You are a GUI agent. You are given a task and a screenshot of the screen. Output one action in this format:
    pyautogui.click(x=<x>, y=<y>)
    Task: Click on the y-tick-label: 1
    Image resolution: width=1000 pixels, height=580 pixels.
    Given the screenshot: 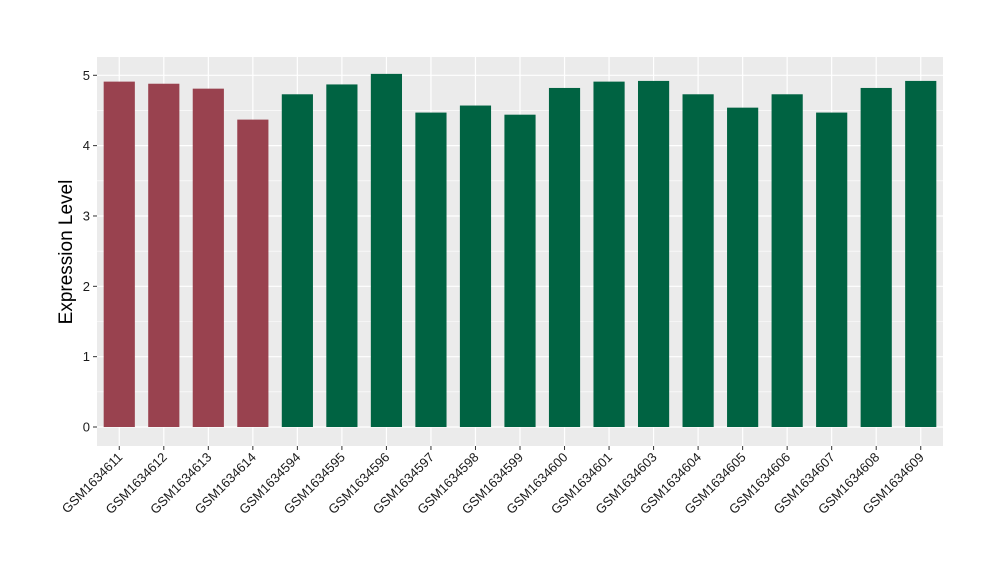 What is the action you would take?
    pyautogui.click(x=86, y=356)
    